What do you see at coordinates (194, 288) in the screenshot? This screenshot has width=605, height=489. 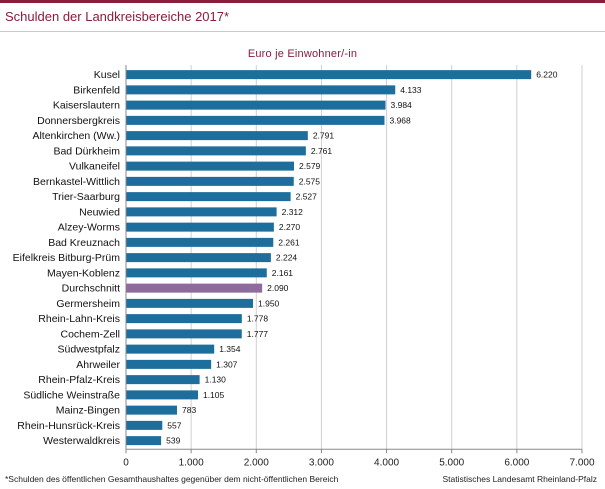 I see `bar-average` at bounding box center [194, 288].